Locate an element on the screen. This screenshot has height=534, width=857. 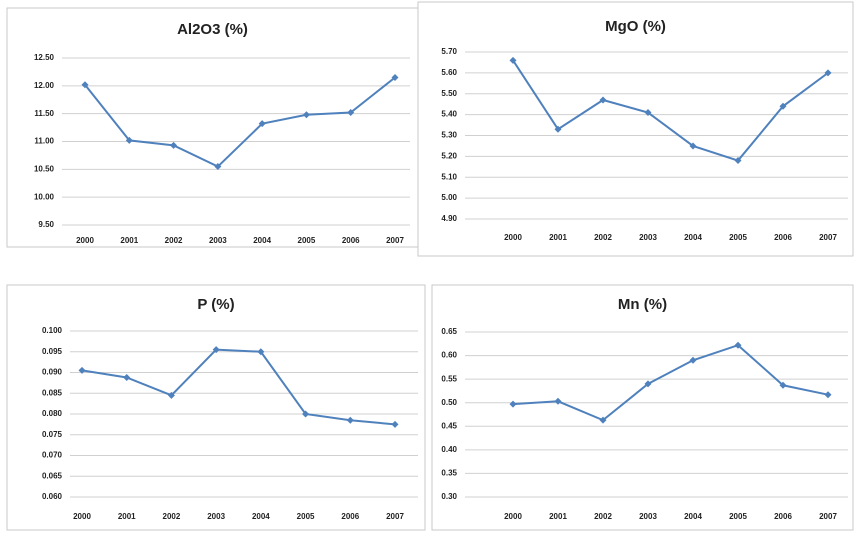
y-tick-label: 0.45 is located at coordinates (449, 425).